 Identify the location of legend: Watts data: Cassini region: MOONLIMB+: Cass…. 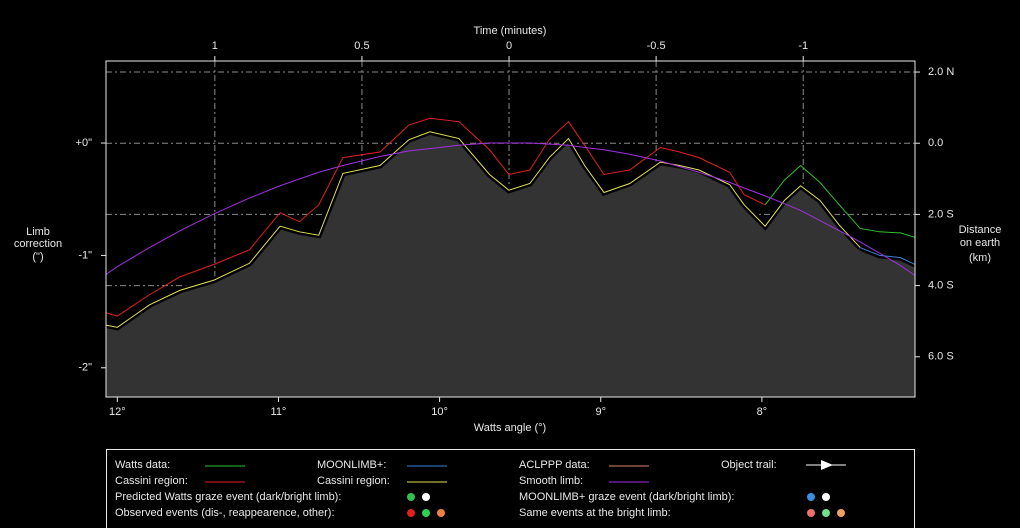
(480, 489).